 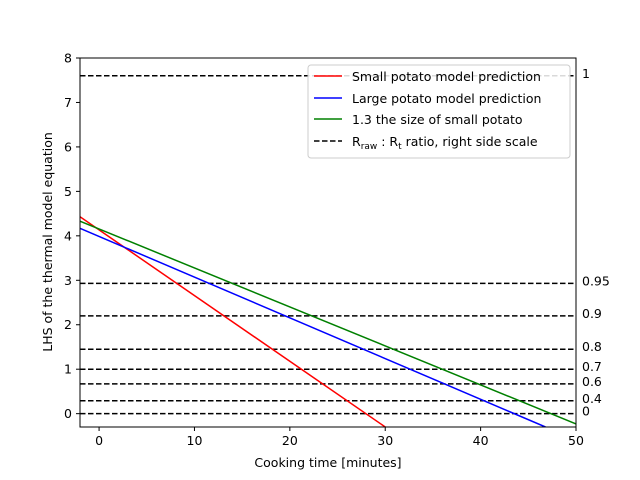 What do you see at coordinates (327, 462) in the screenshot?
I see `x-axis-label: Cooking time [minutes]` at bounding box center [327, 462].